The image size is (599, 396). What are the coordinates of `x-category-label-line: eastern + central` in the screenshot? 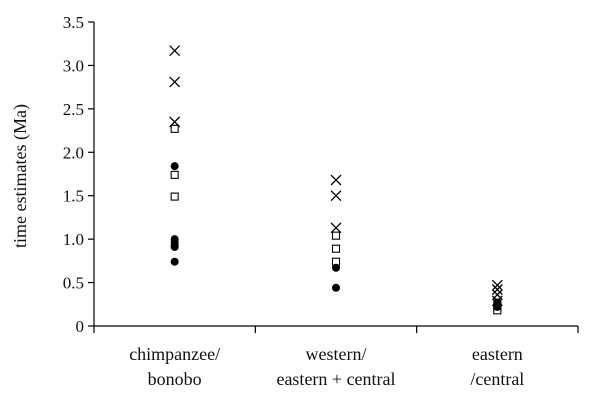 It's located at (335, 379).